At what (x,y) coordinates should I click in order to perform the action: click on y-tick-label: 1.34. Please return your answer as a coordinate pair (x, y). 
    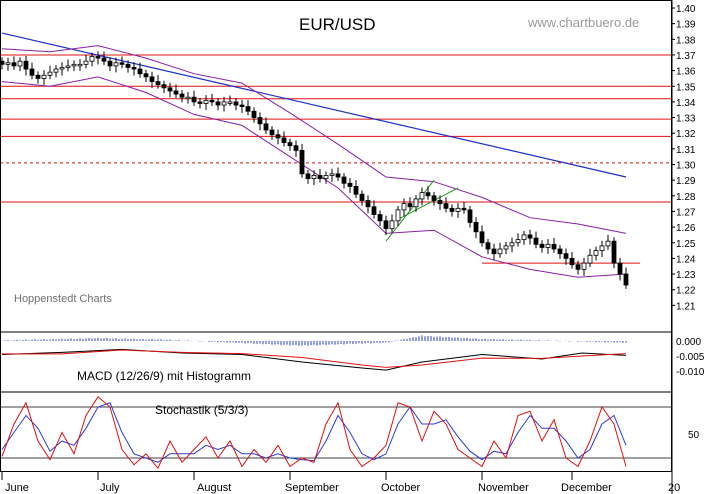
    Looking at the image, I should click on (686, 103).